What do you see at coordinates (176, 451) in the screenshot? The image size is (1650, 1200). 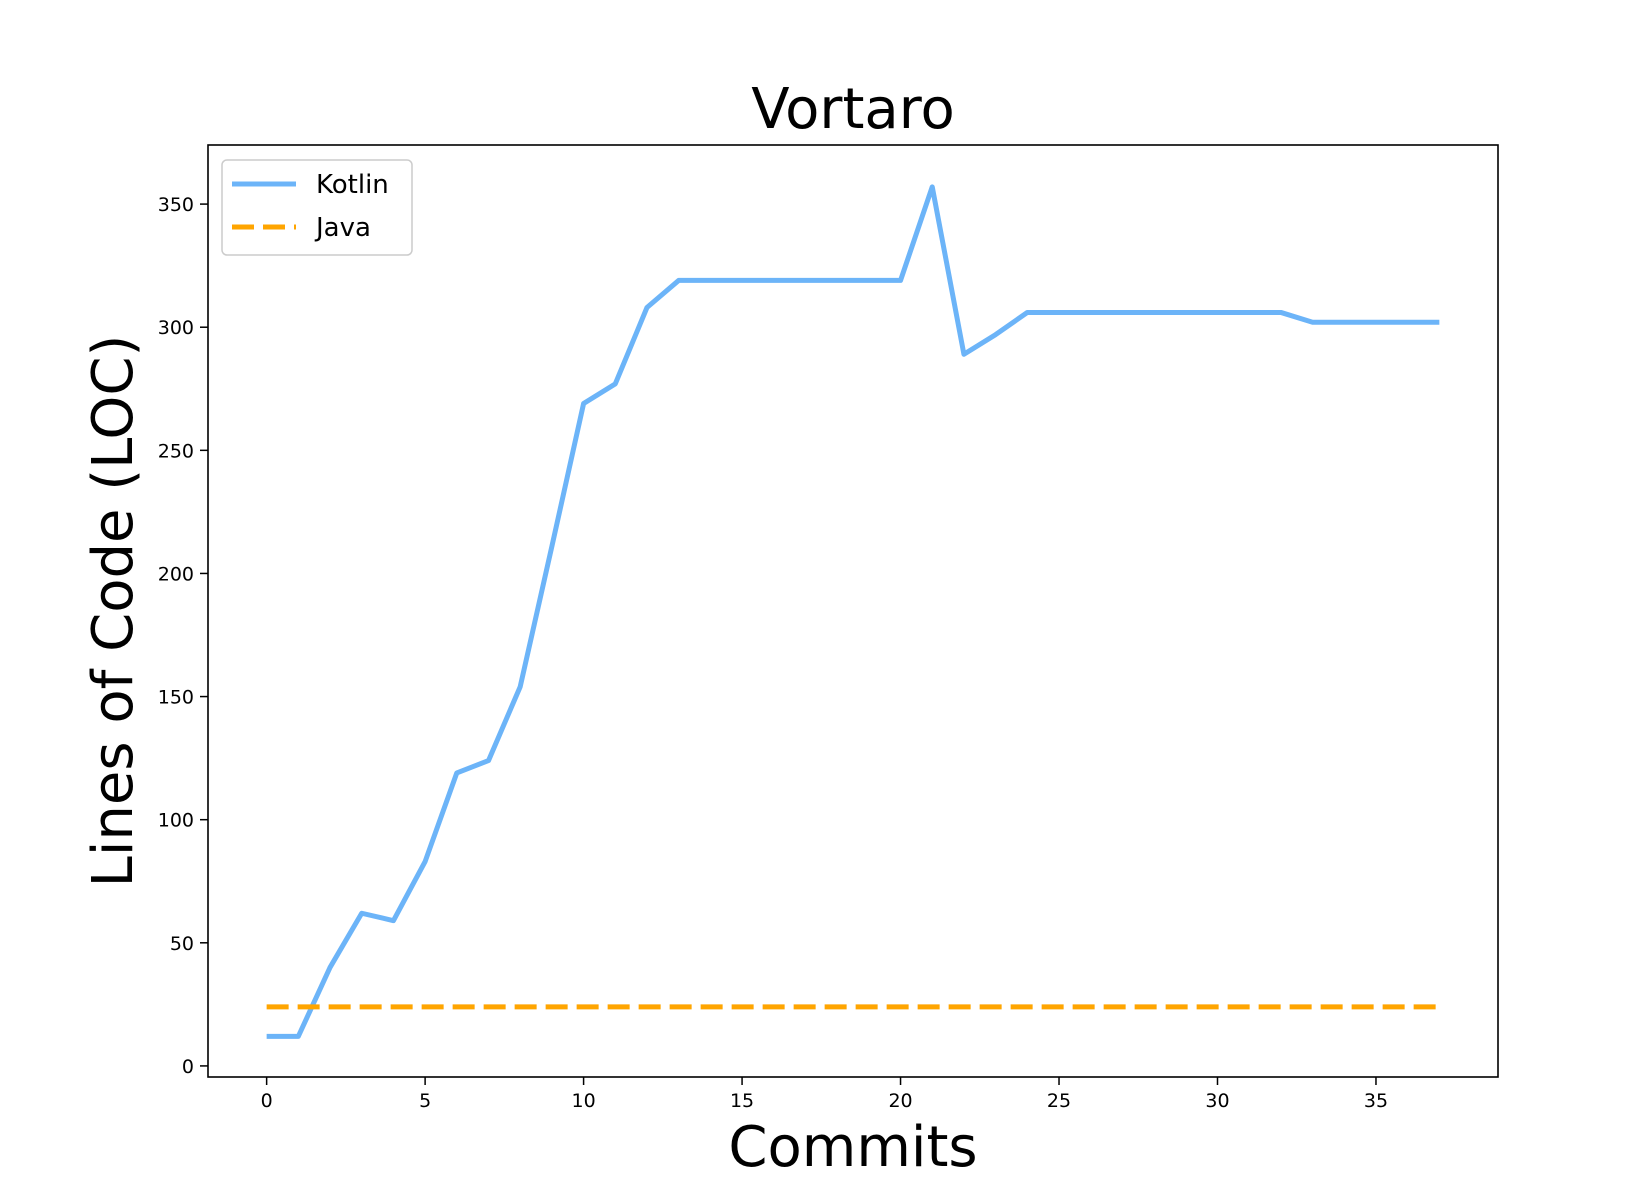 I see `y-tick-label: 250` at bounding box center [176, 451].